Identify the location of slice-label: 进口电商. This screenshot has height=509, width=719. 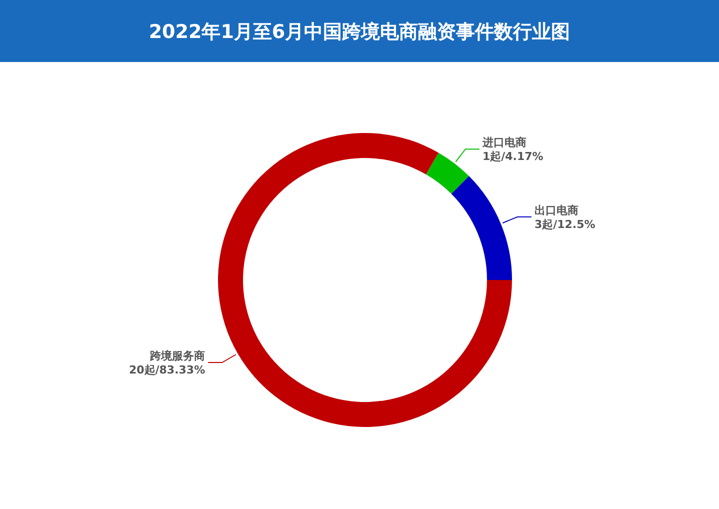
(503, 143).